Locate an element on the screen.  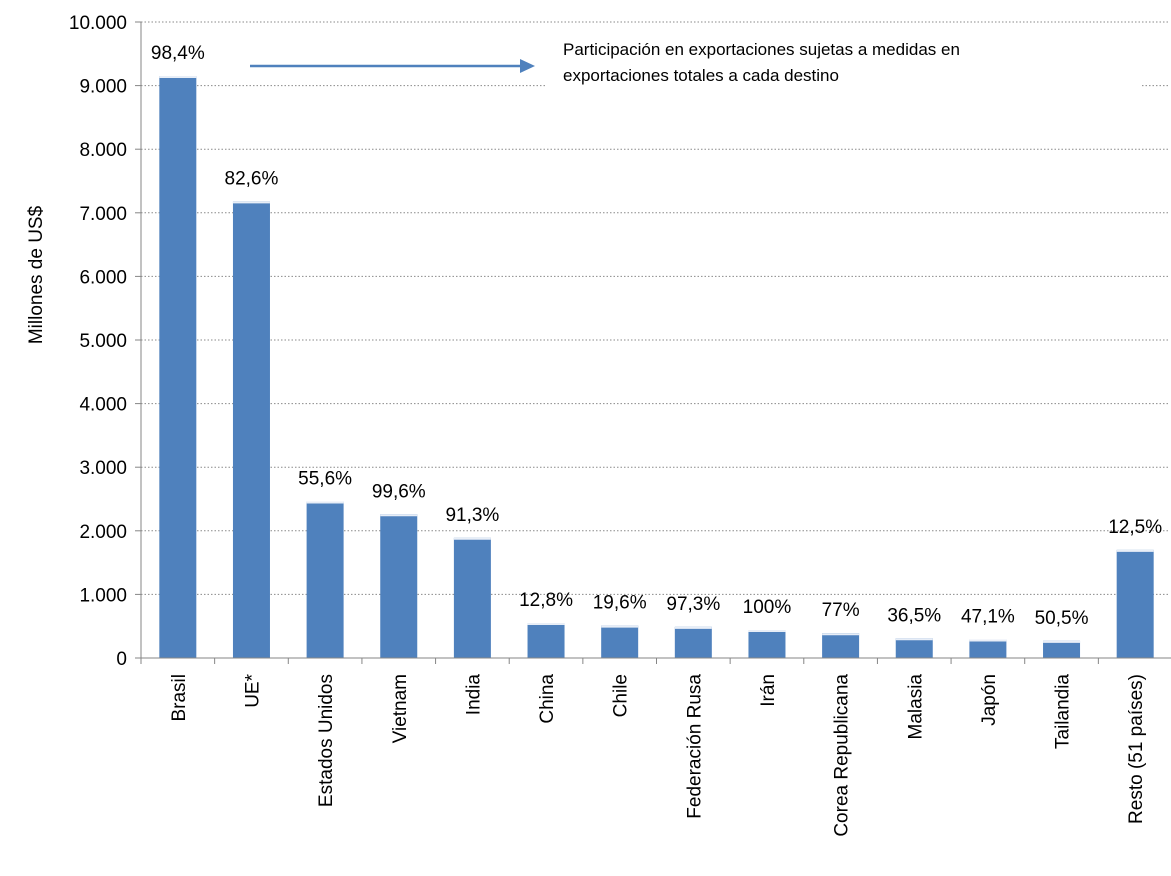
data-label: 19,6% is located at coordinates (620, 603).